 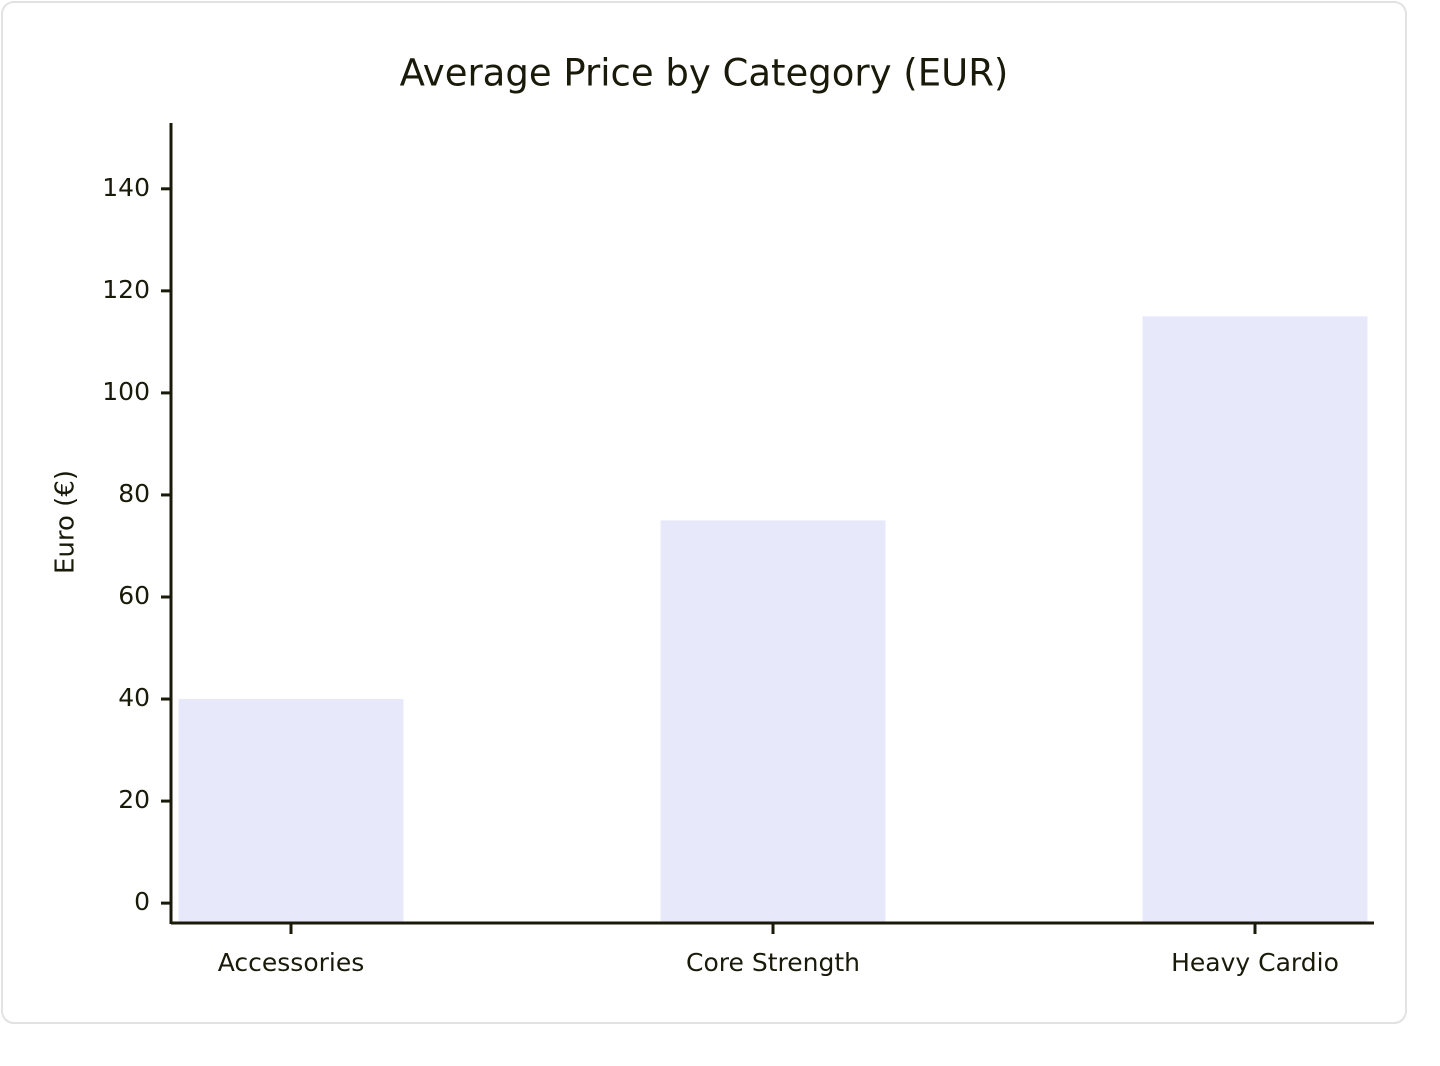 I want to click on y-tick-label: 80, so click(x=134, y=493).